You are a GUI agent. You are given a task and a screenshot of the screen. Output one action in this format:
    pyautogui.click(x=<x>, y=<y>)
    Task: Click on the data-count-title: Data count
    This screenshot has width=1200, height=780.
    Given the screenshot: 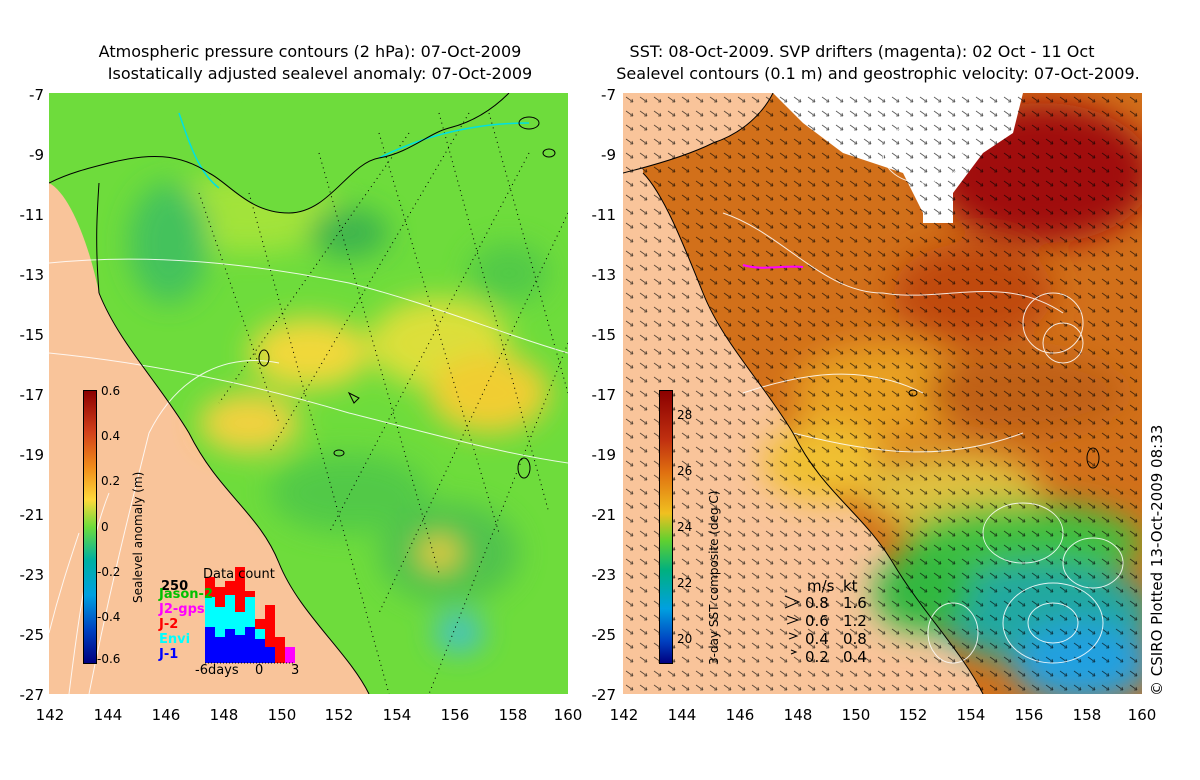 What is the action you would take?
    pyautogui.click(x=239, y=574)
    